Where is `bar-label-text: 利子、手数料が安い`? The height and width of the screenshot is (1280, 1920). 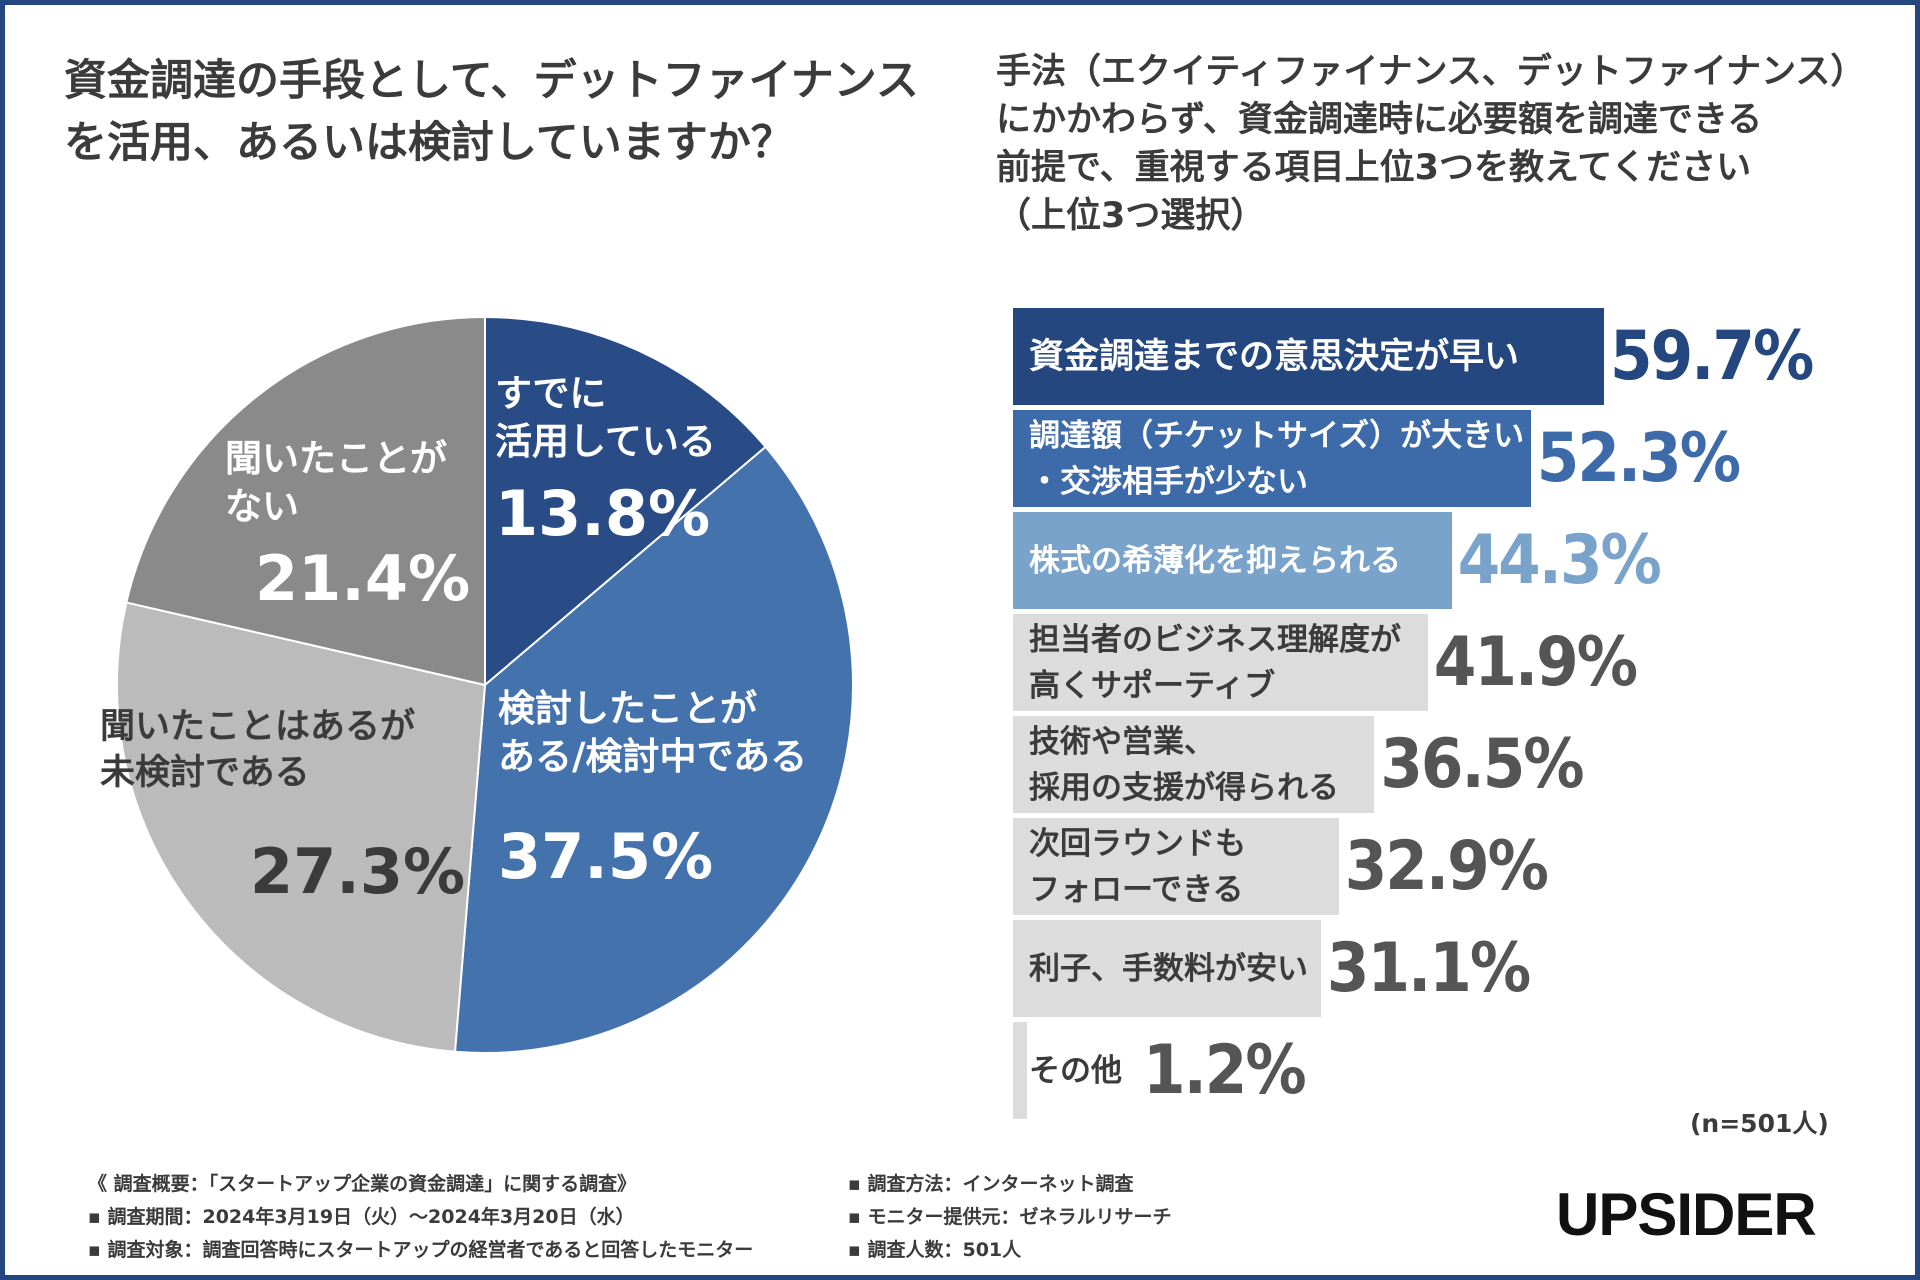 bar-label-text: 利子、手数料が安い is located at coordinates (1168, 968).